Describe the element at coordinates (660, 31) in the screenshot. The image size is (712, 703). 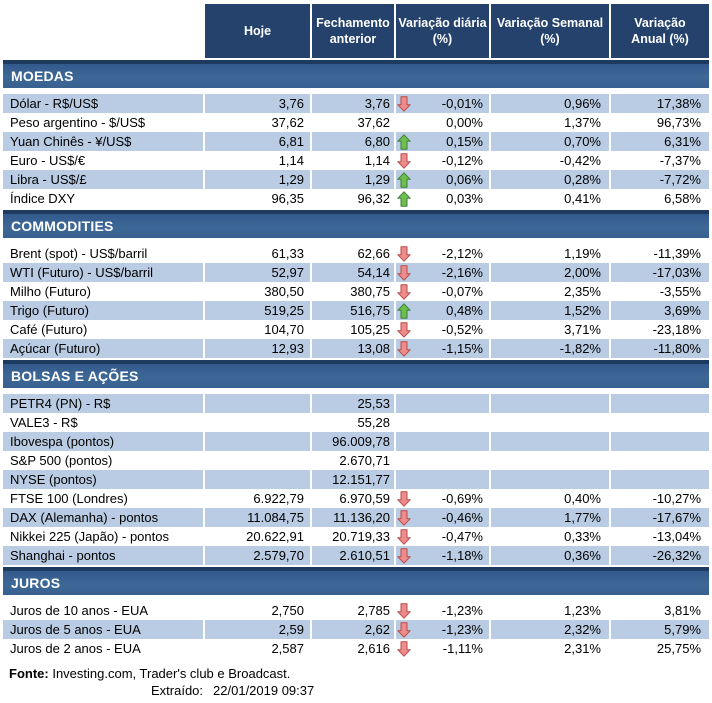
I see `header-variacao-anual: Variação Anual (%)` at that location.